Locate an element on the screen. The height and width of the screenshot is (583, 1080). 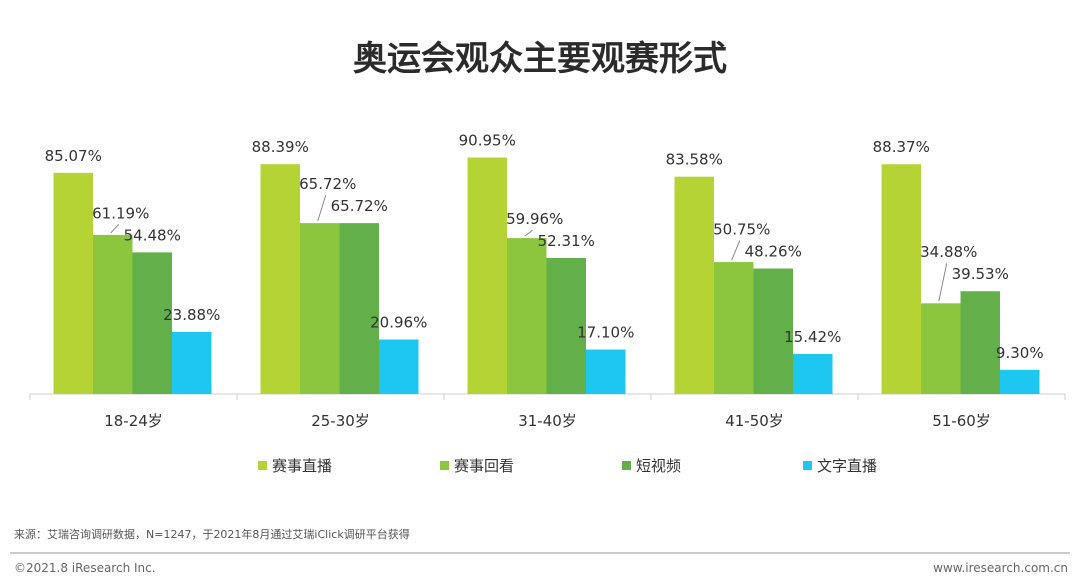
data-label: 85.07% is located at coordinates (73, 156).